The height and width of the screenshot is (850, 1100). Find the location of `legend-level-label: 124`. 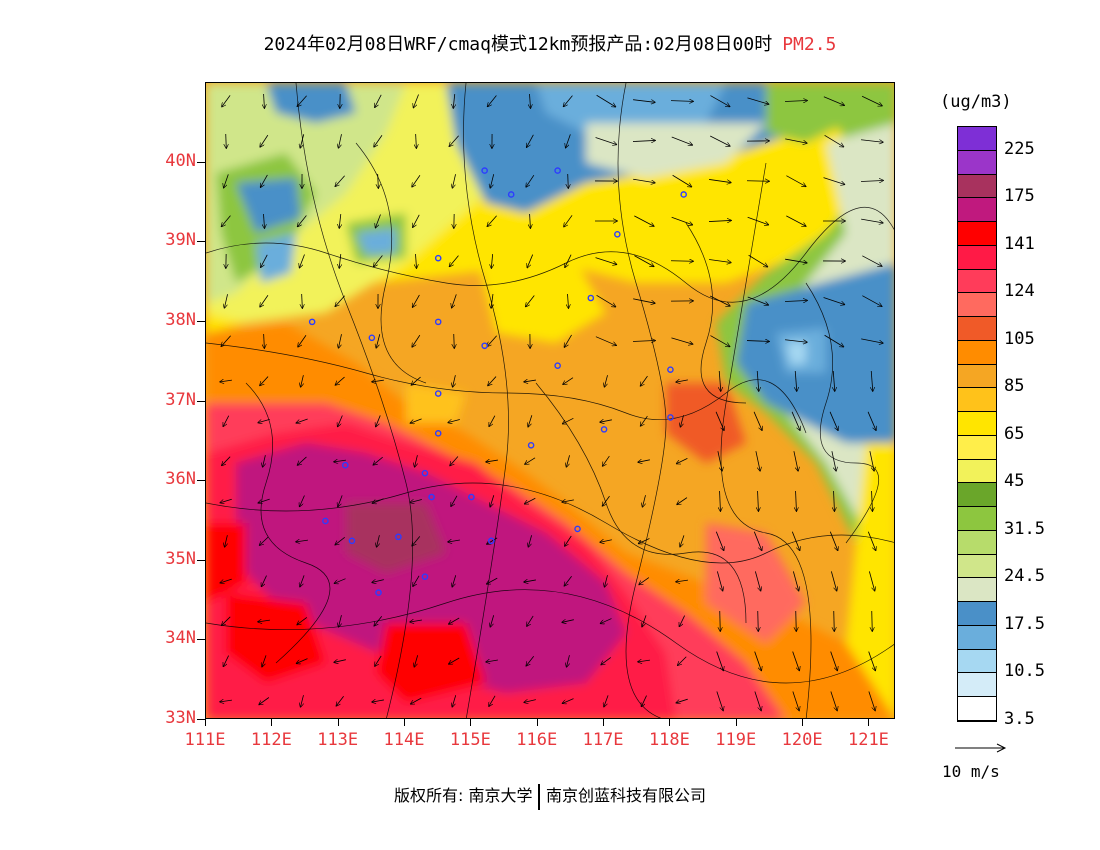

legend-level-label: 124 is located at coordinates (1019, 291).